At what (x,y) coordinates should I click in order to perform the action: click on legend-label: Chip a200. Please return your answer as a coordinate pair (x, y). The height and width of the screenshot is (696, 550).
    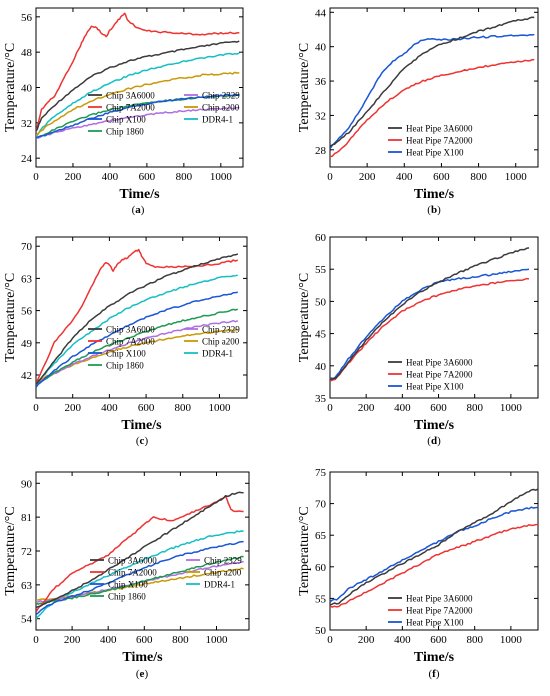
    Looking at the image, I should click on (221, 108).